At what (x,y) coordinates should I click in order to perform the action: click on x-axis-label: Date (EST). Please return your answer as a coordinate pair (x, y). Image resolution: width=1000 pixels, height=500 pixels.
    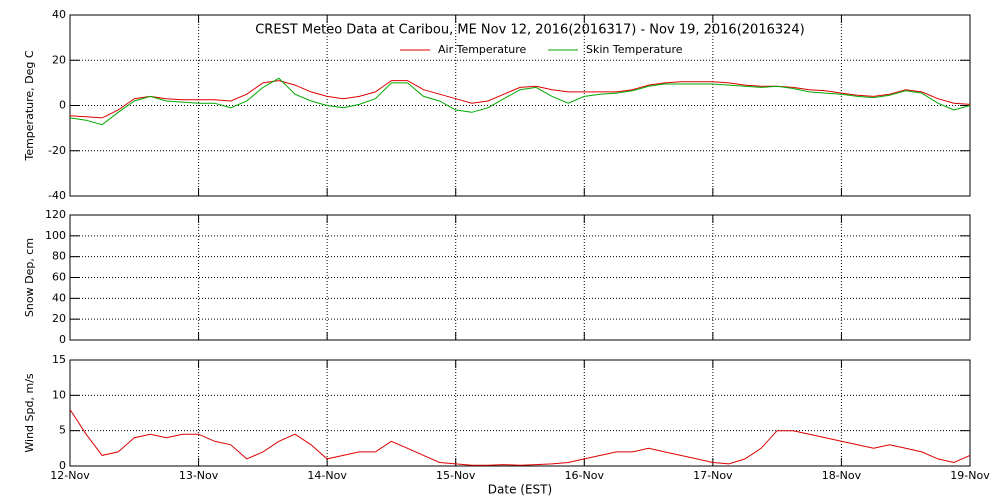
    Looking at the image, I should click on (520, 490).